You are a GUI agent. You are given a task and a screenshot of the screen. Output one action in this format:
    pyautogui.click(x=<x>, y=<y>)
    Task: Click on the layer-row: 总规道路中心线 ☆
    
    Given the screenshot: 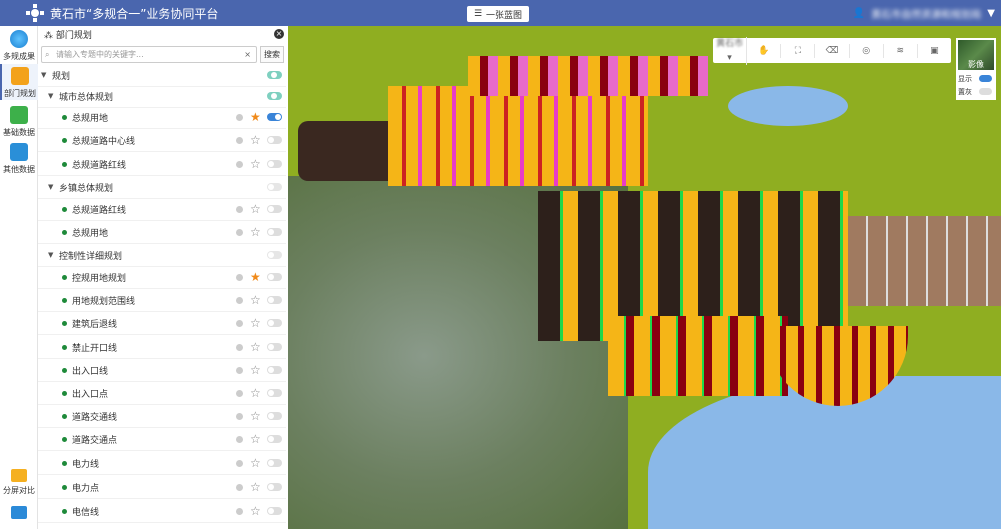 What is the action you would take?
    pyautogui.click(x=162, y=140)
    